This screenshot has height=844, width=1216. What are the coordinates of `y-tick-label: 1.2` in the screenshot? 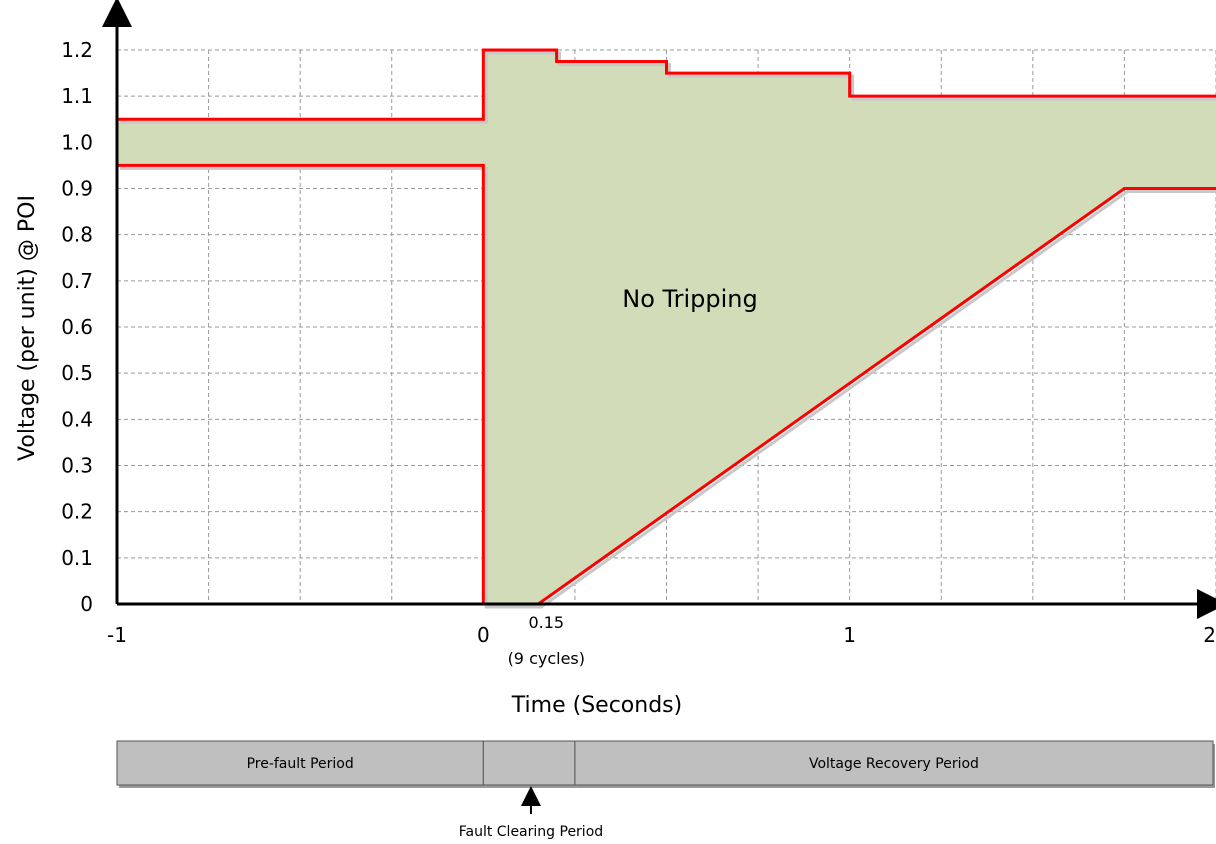 It's located at (77, 50).